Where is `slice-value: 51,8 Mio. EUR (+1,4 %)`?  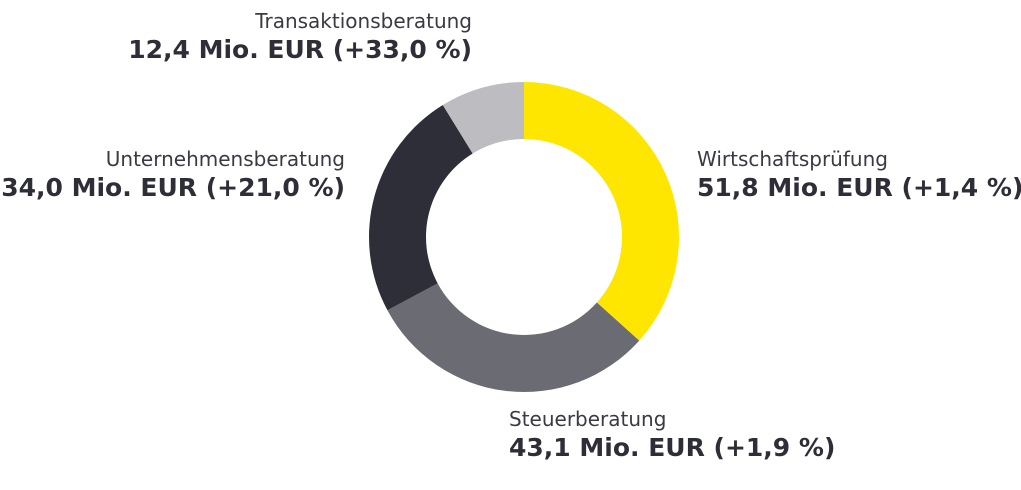 slice-value: 51,8 Mio. EUR (+1,4 %) is located at coordinates (859, 187).